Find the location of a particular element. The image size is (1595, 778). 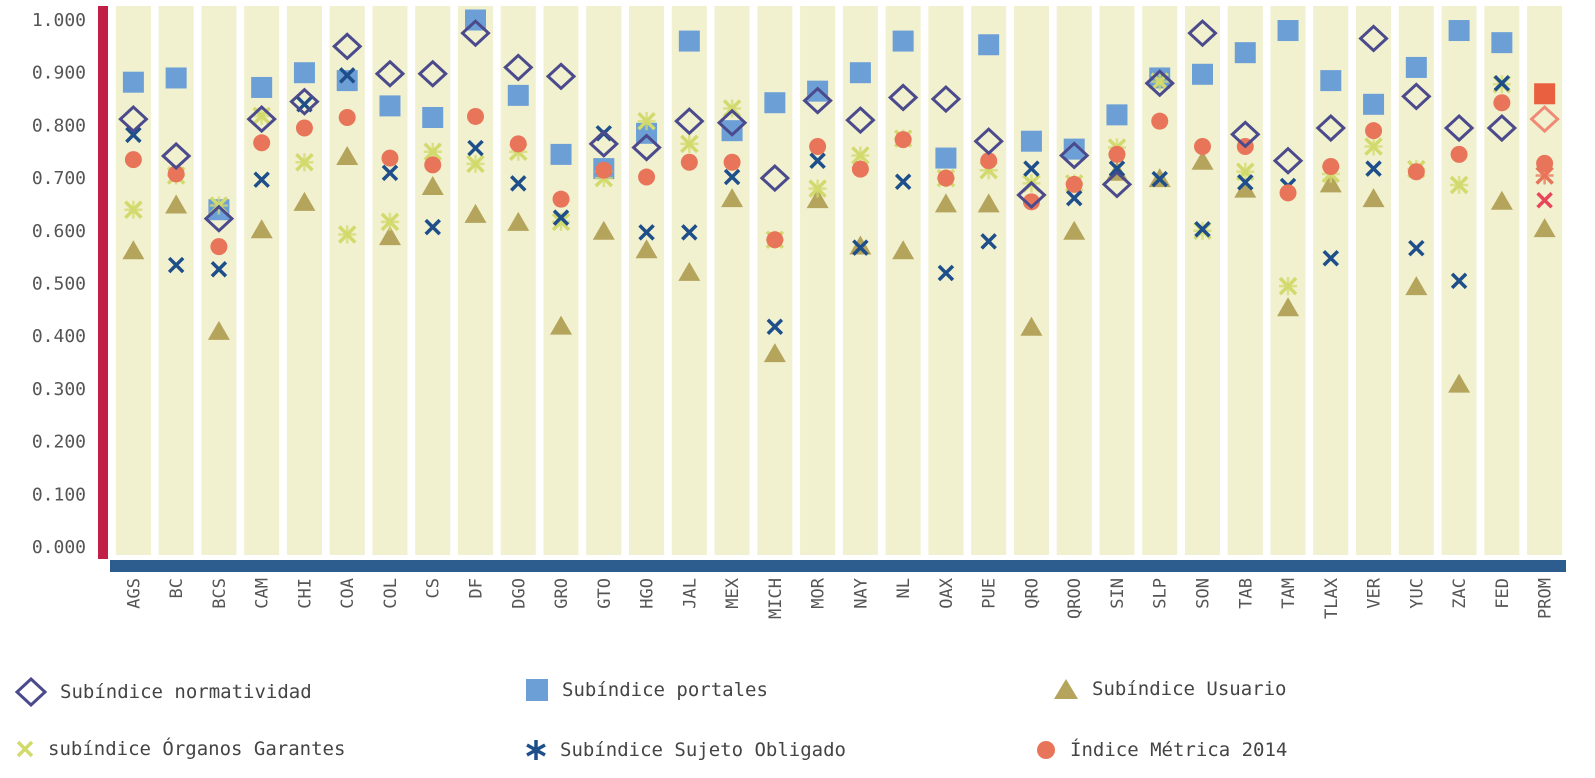

y-tick-label: 0.500 is located at coordinates (59, 284).